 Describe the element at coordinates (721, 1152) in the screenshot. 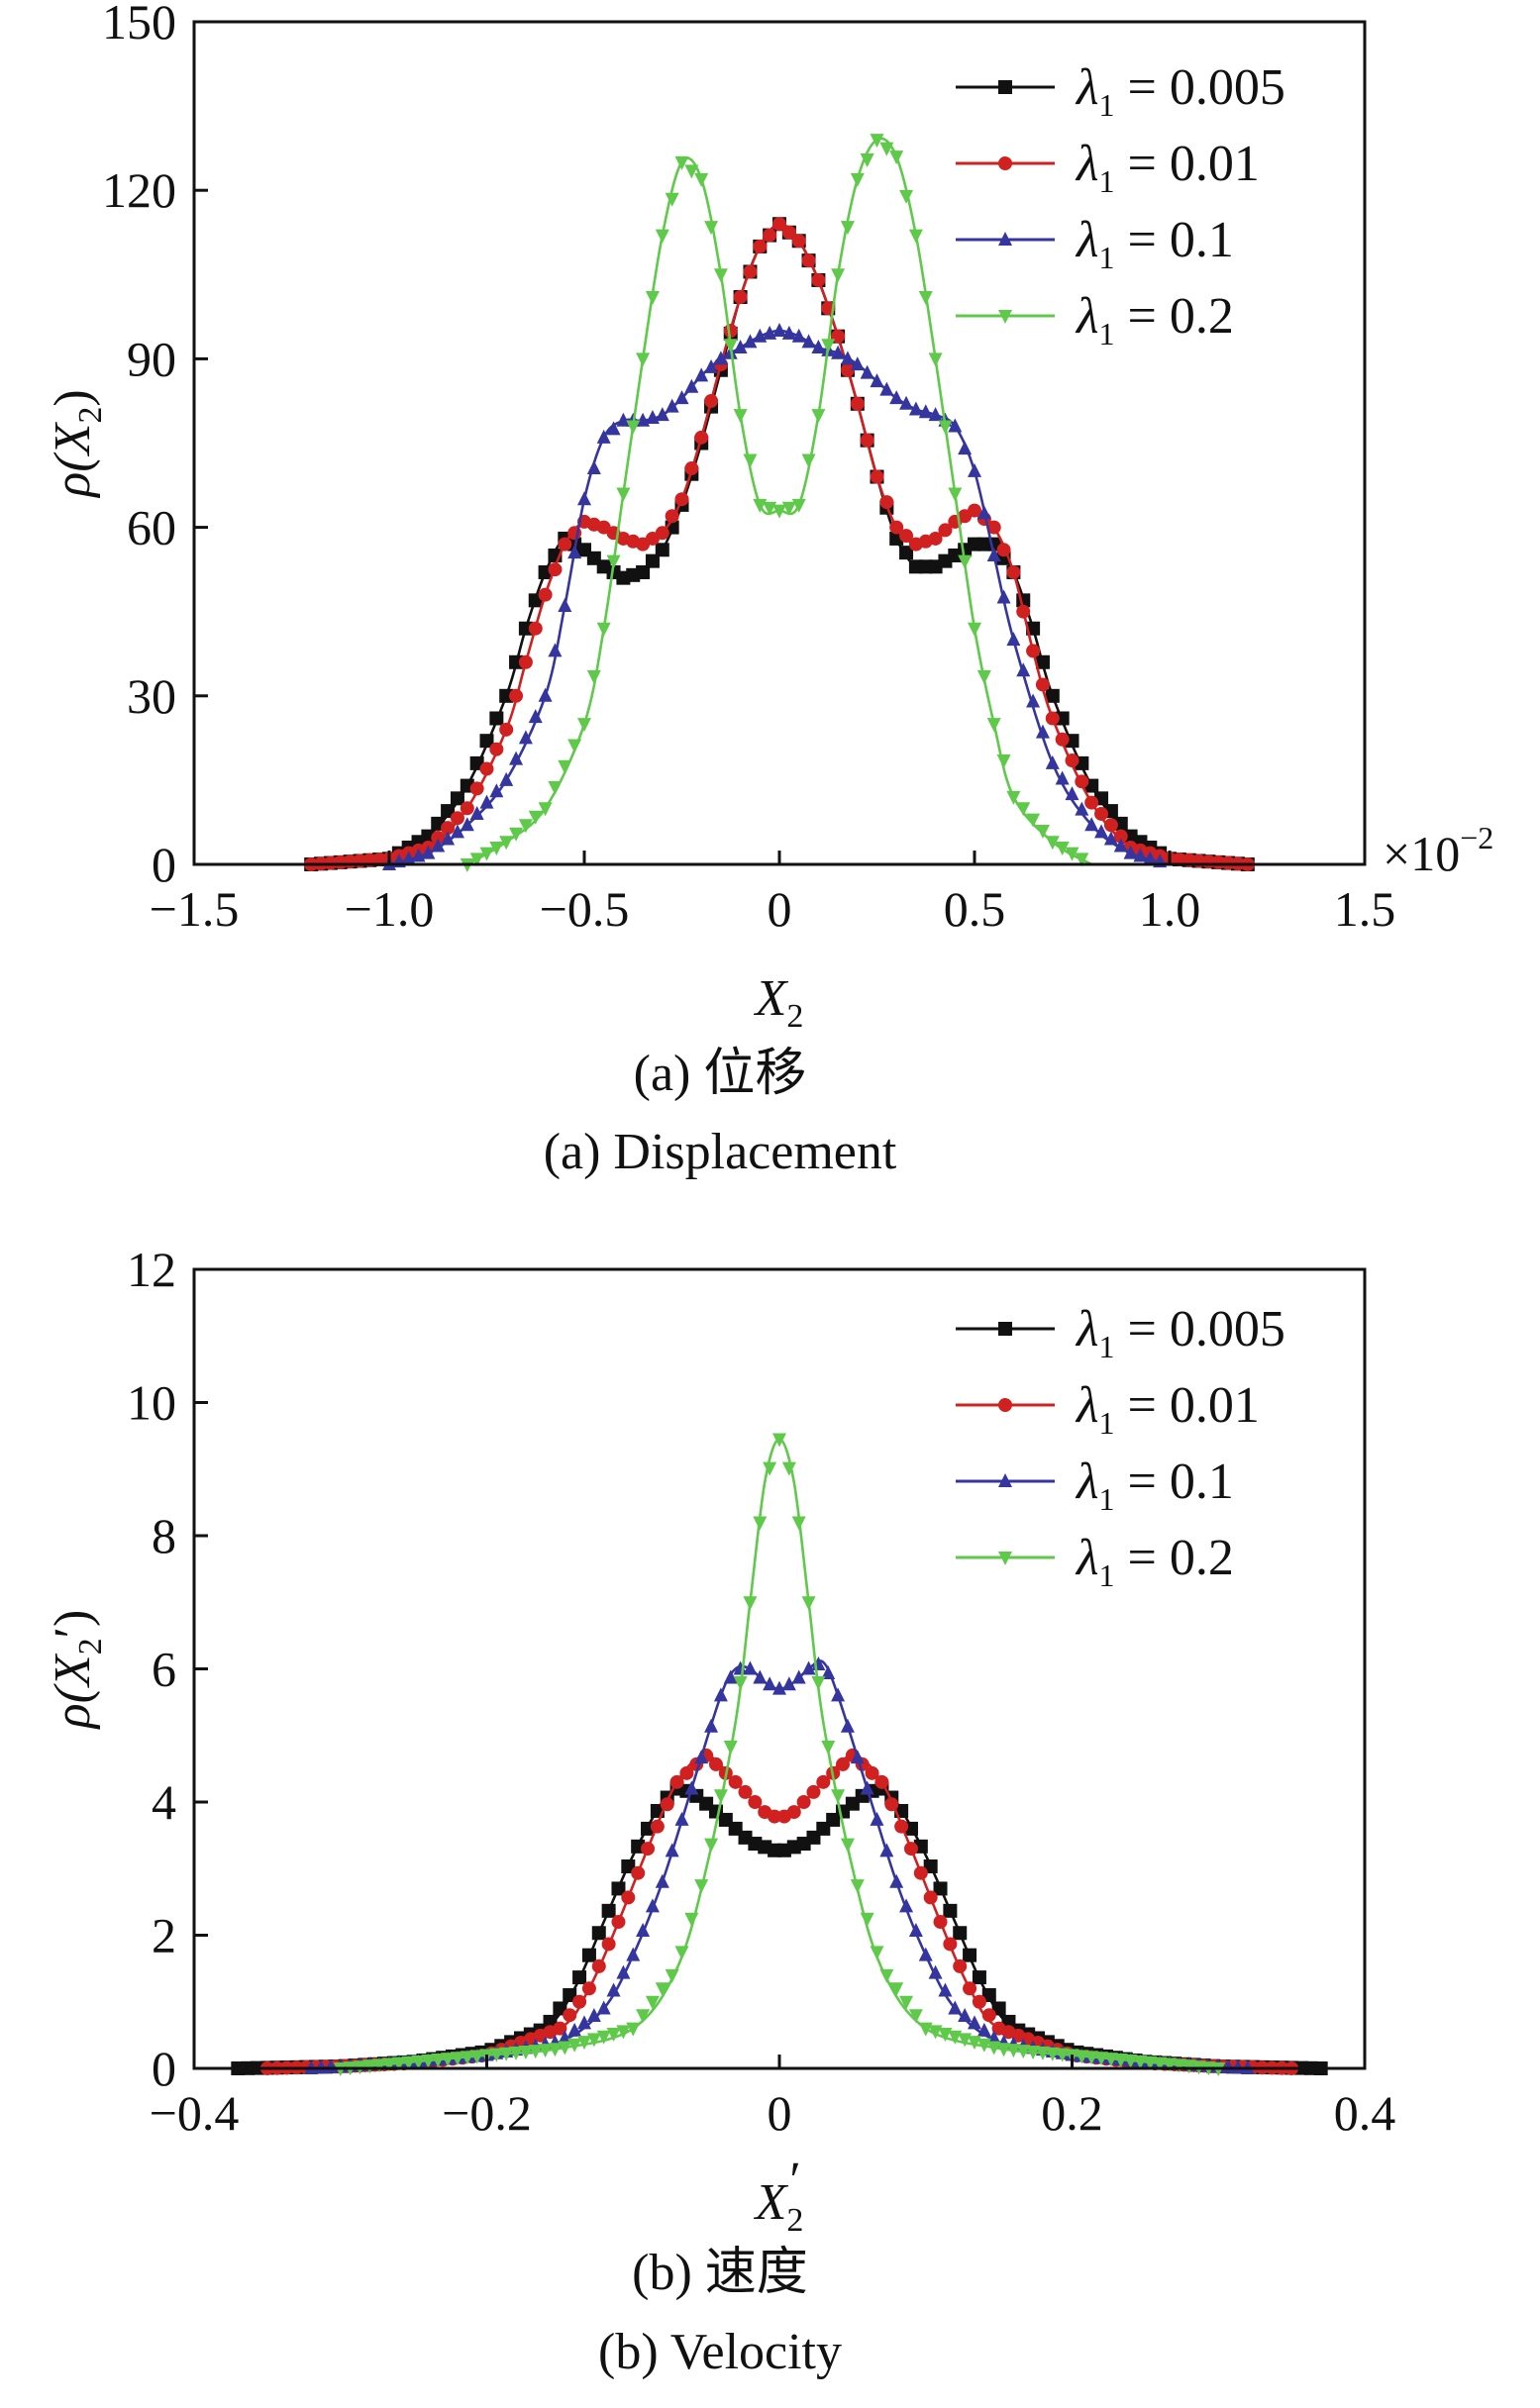

I see `caption-en: (a) Displacement` at that location.